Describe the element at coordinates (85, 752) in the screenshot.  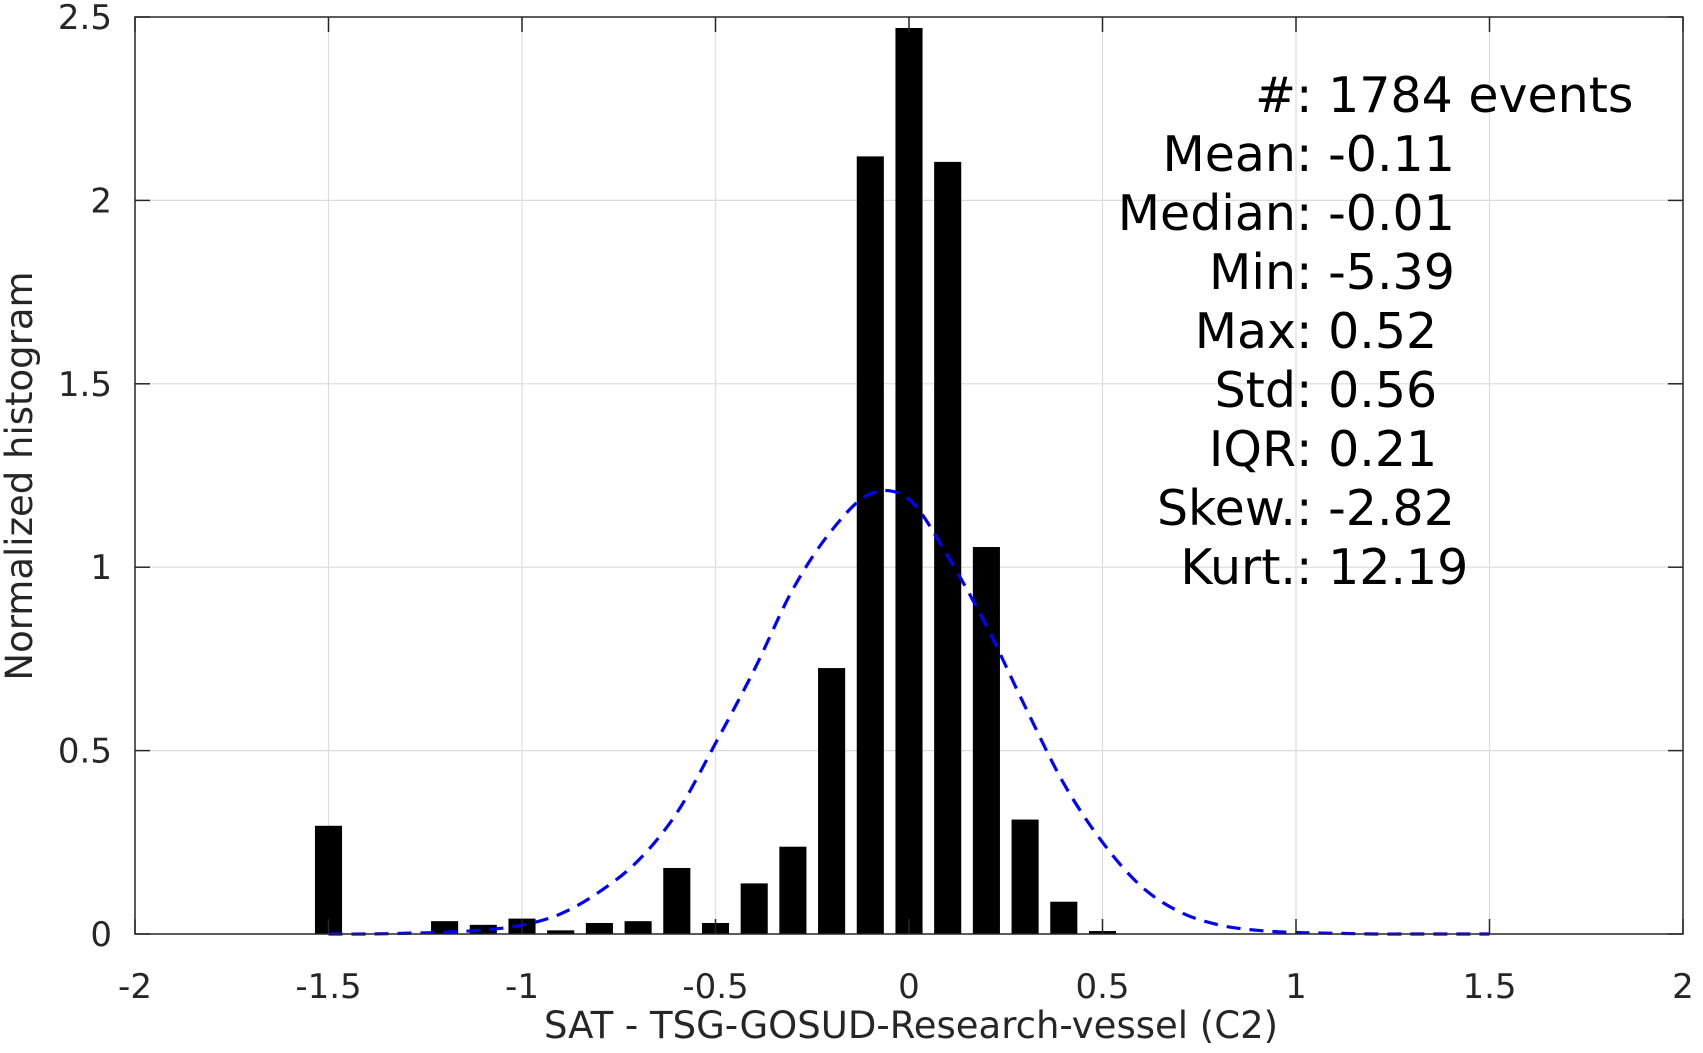
I see `y-tick-label: 0.5` at that location.